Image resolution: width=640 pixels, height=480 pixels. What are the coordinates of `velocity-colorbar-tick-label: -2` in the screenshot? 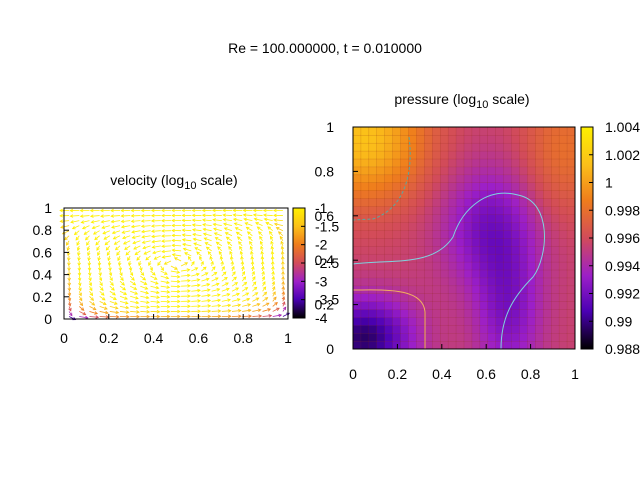 It's located at (321, 245).